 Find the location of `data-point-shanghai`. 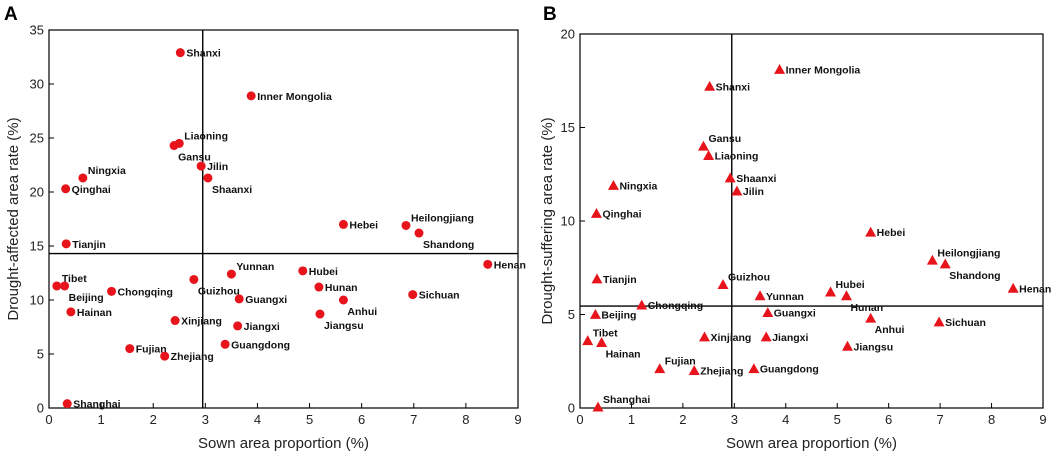

data-point-shanghai is located at coordinates (598, 406).